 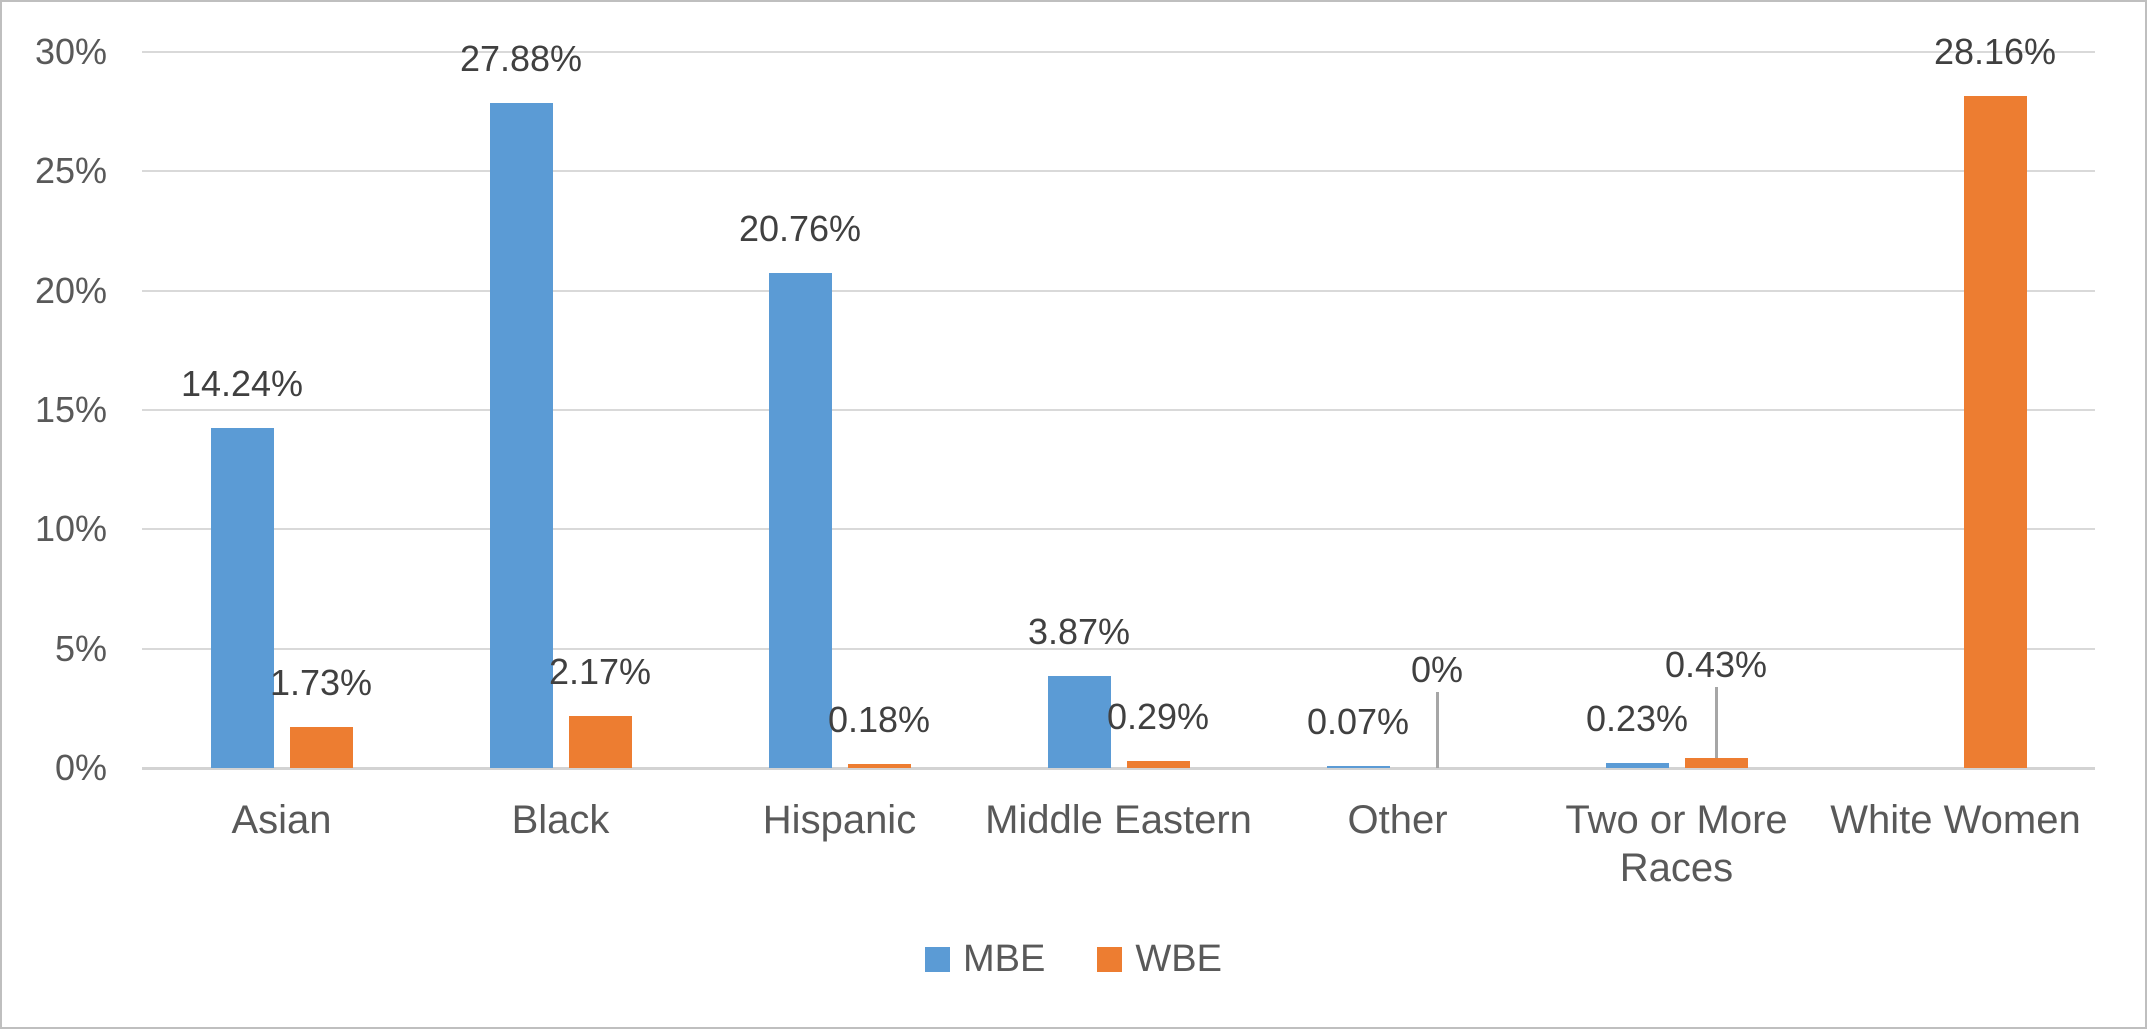 What do you see at coordinates (70, 171) in the screenshot?
I see `y-tick-label: 25%` at bounding box center [70, 171].